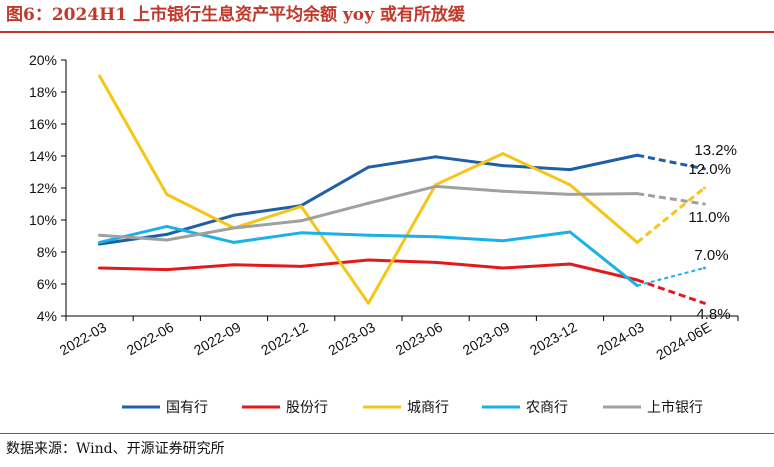  I want to click on legend-label: 上市银行, so click(675, 407).